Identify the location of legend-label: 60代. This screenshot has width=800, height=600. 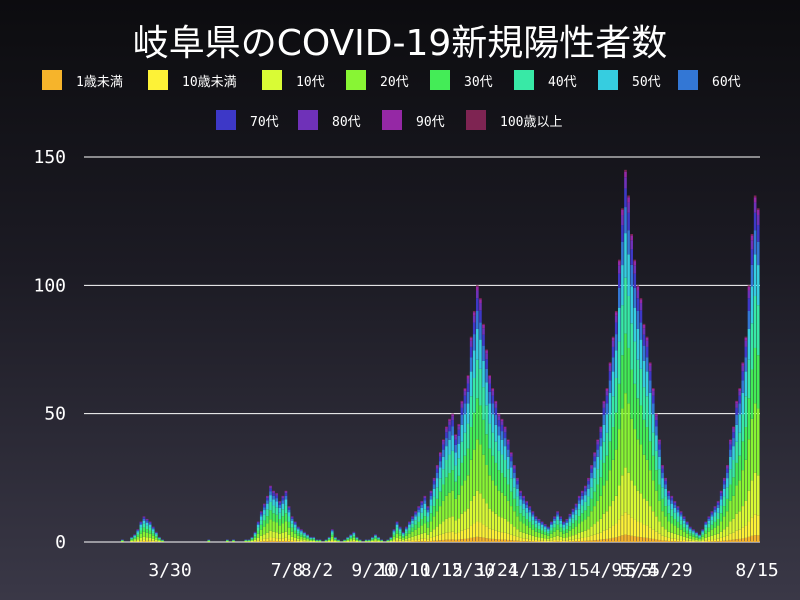
(726, 82).